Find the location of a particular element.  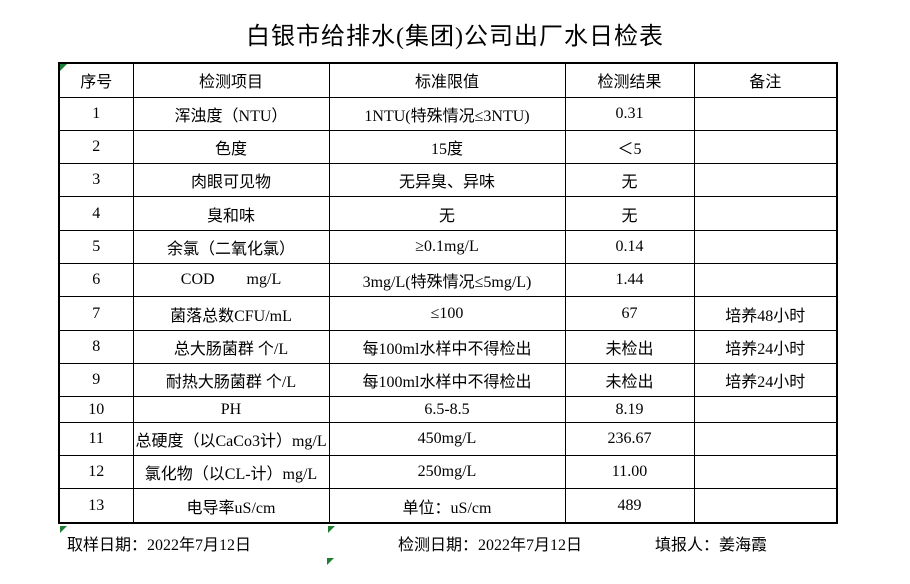

cell-item: 氯化物（以CL-计）mg/L is located at coordinates (231, 472).